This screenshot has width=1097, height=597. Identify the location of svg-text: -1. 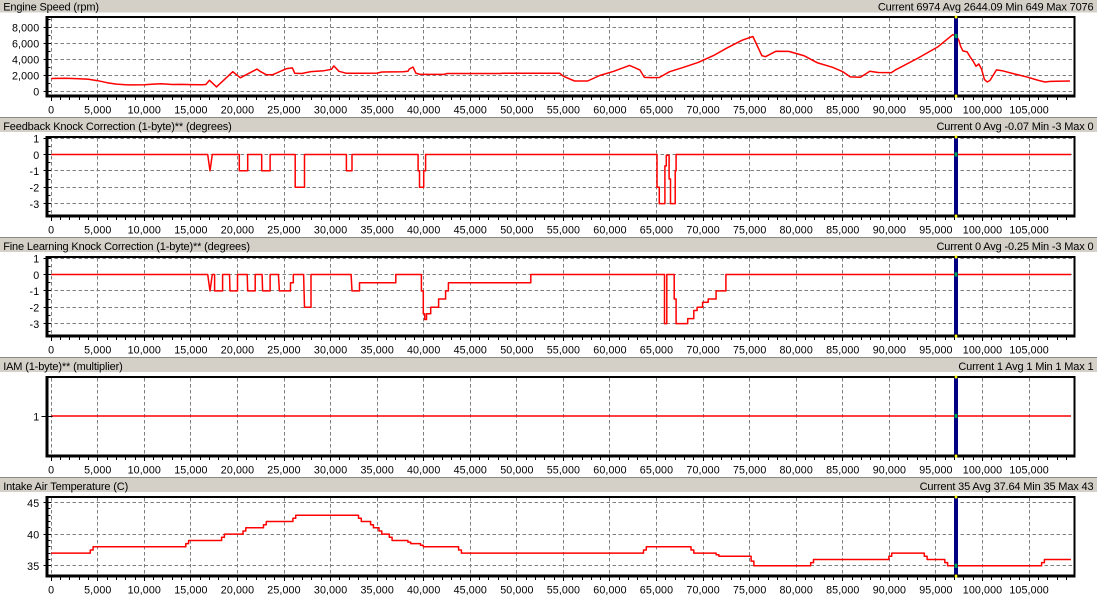
(35, 292).